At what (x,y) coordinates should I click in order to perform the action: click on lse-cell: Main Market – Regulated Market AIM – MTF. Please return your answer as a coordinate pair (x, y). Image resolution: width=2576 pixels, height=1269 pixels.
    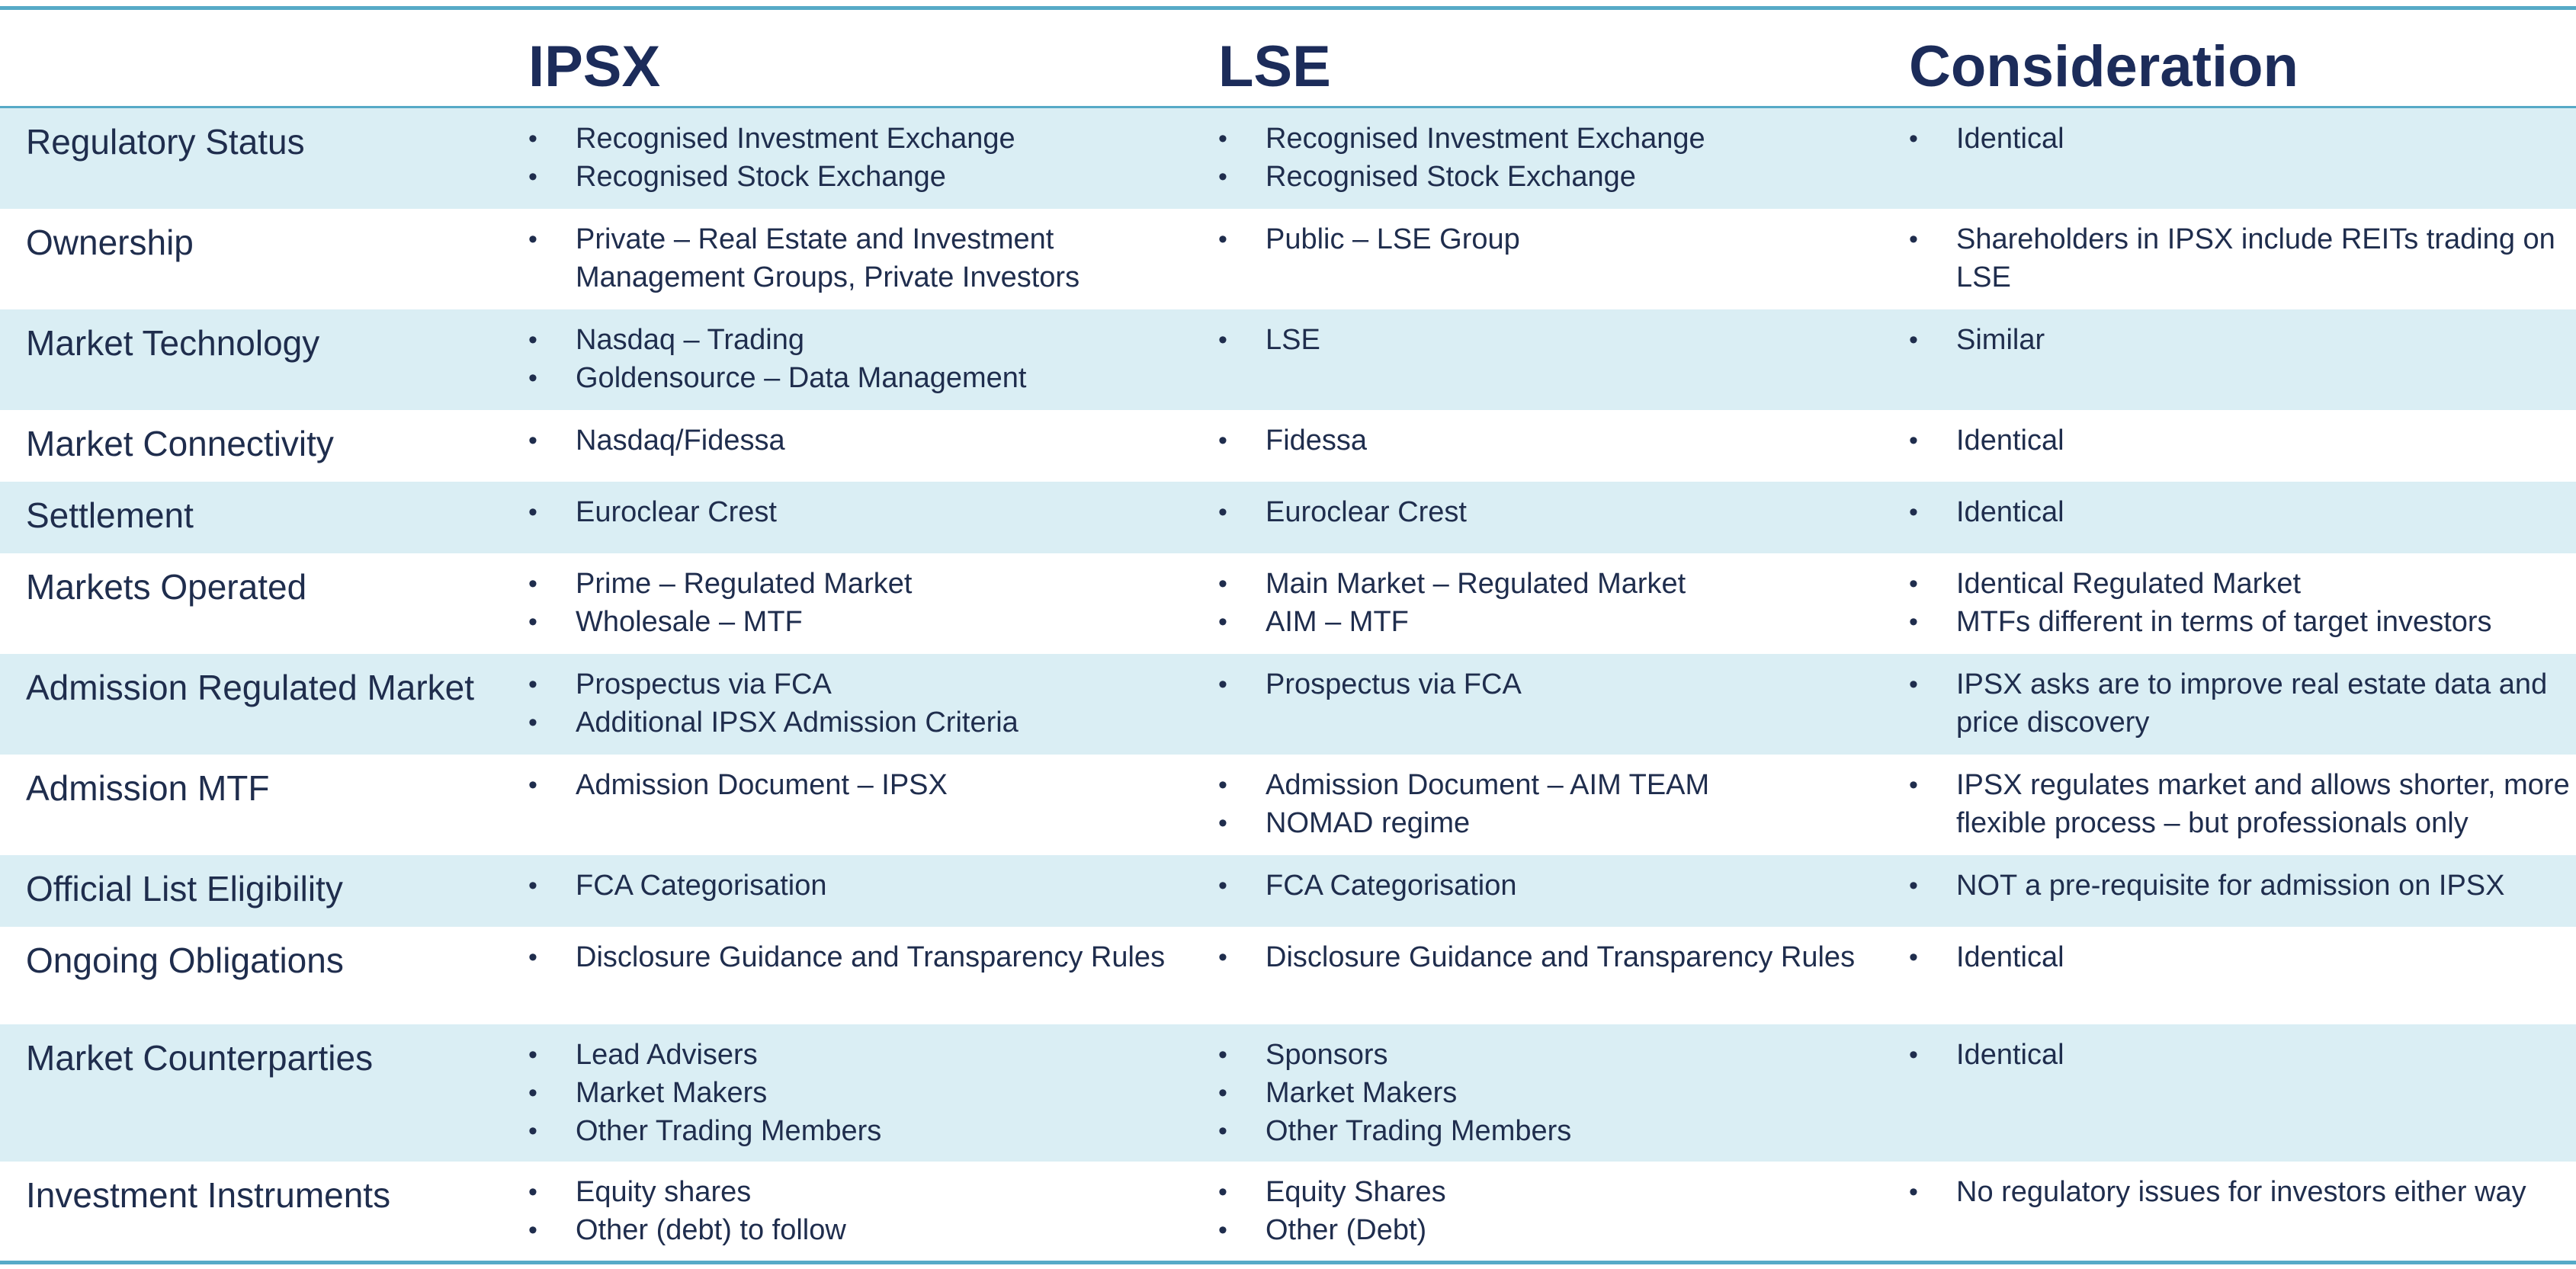
    Looking at the image, I should click on (1542, 603).